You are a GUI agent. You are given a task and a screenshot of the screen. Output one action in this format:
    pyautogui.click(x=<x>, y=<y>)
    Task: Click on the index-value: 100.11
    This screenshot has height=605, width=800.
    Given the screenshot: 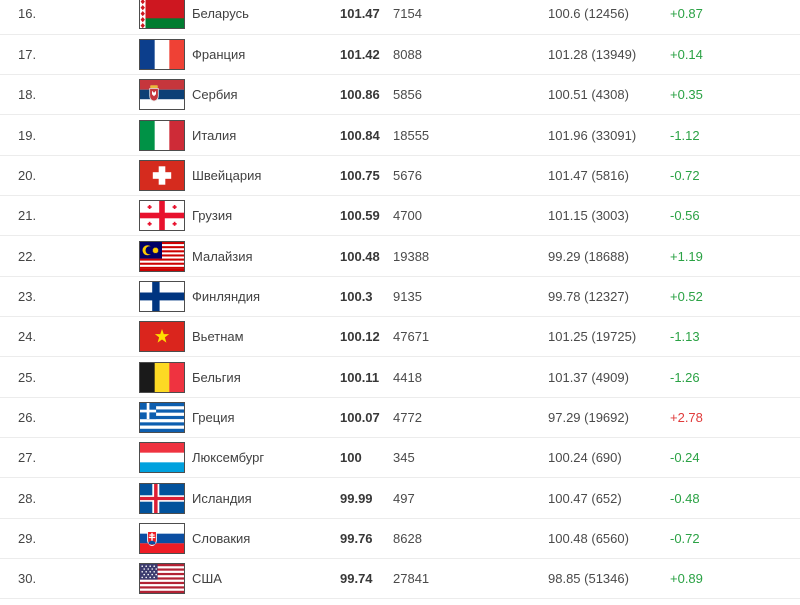 What is the action you would take?
    pyautogui.click(x=360, y=377)
    